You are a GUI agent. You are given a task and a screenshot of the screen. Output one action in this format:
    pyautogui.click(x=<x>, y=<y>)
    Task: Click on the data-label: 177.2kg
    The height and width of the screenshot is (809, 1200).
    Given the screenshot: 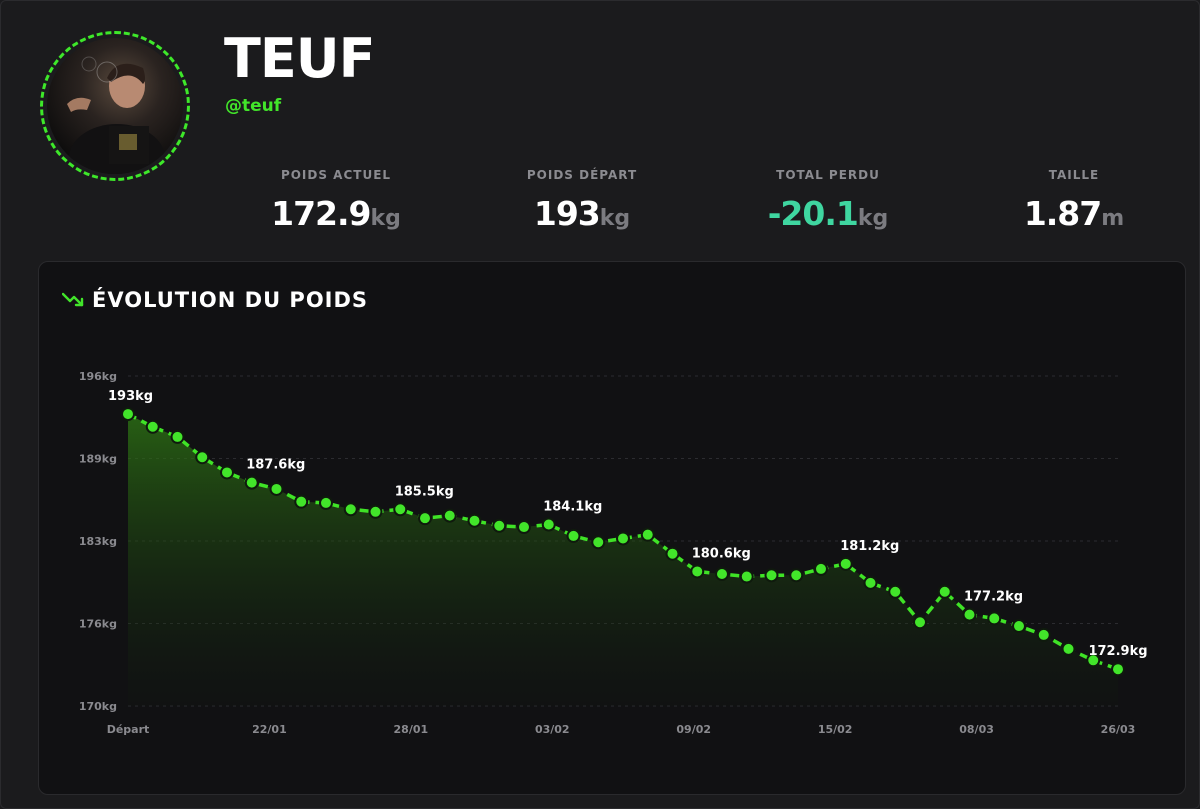 What is the action you would take?
    pyautogui.click(x=993, y=597)
    